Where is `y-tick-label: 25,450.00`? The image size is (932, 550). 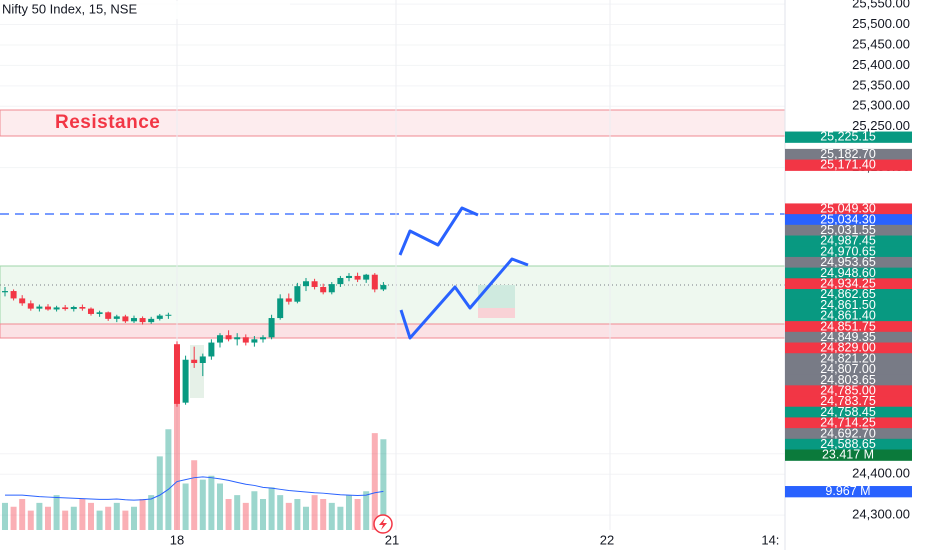 y-tick-label: 25,450.00 is located at coordinates (881, 43).